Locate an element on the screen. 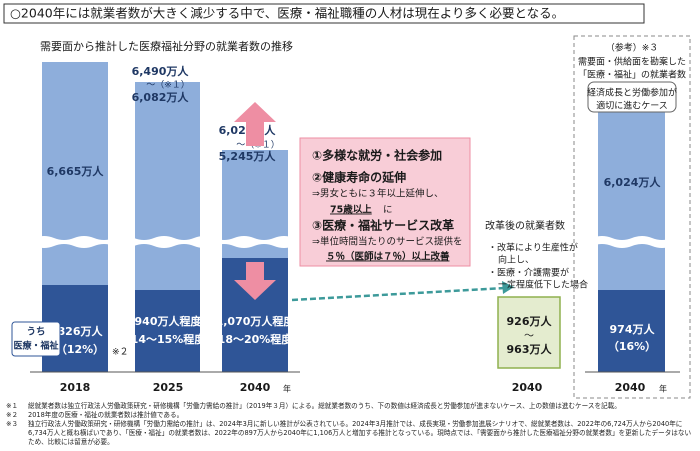 This screenshot has height=451, width=700. case-line: 適切に進むケース is located at coordinates (632, 106).